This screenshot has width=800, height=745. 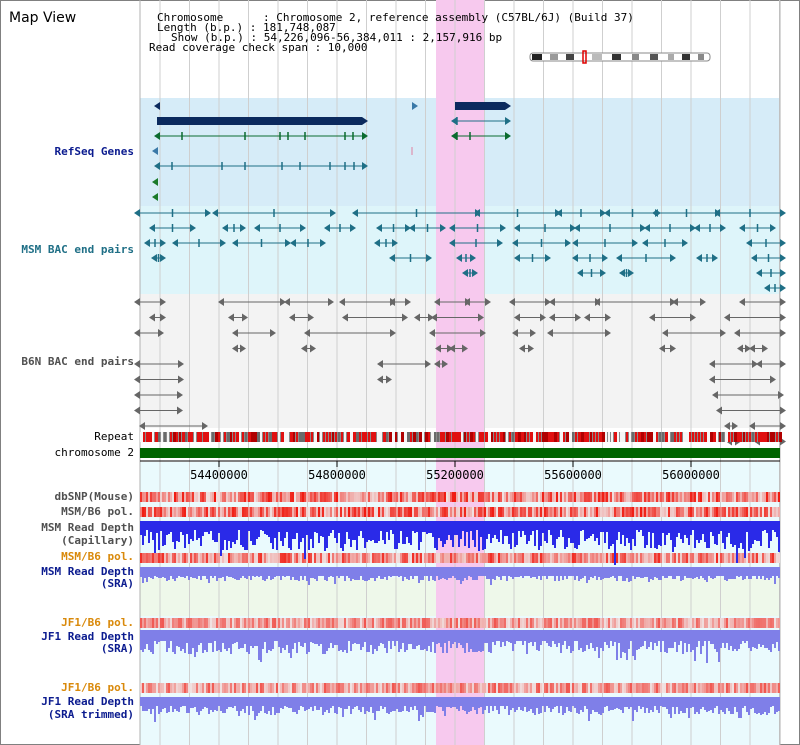 What do you see at coordinates (77, 249) in the screenshot?
I see `track-label-msm-bac: MSM BAC end pairs` at bounding box center [77, 249].